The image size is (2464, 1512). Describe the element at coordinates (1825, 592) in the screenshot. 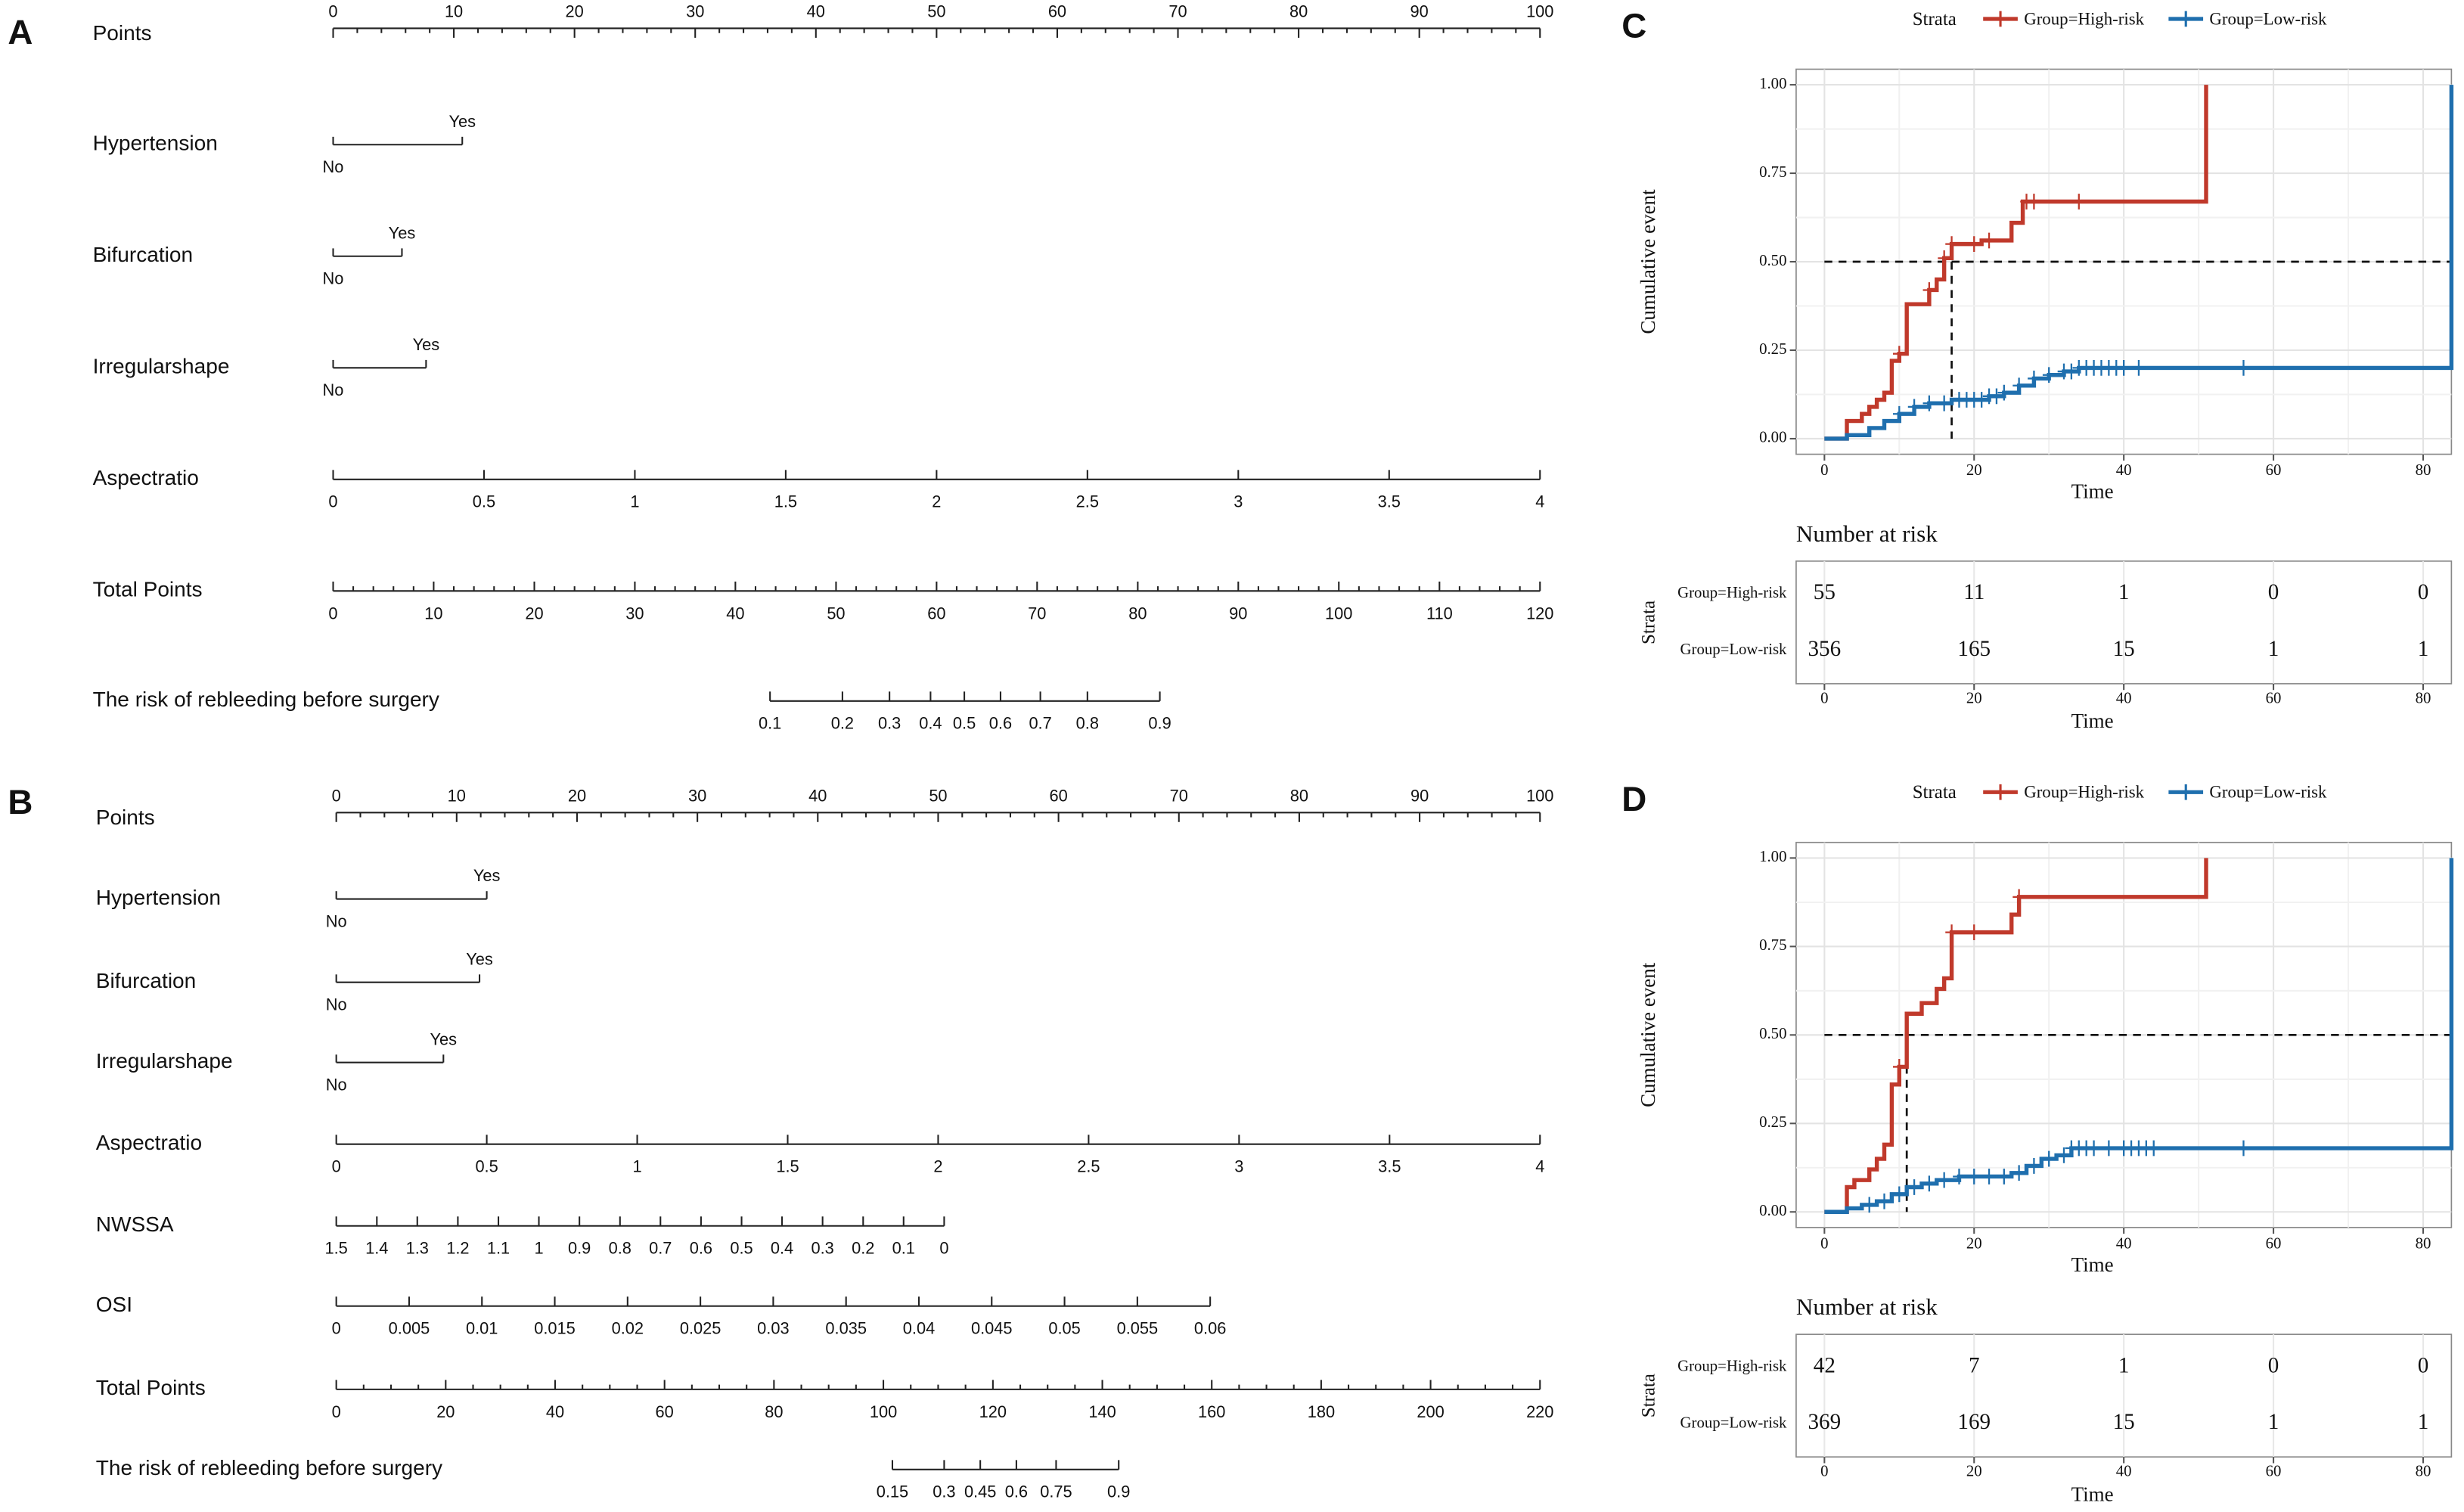

I see `risk-count: 55` at that location.